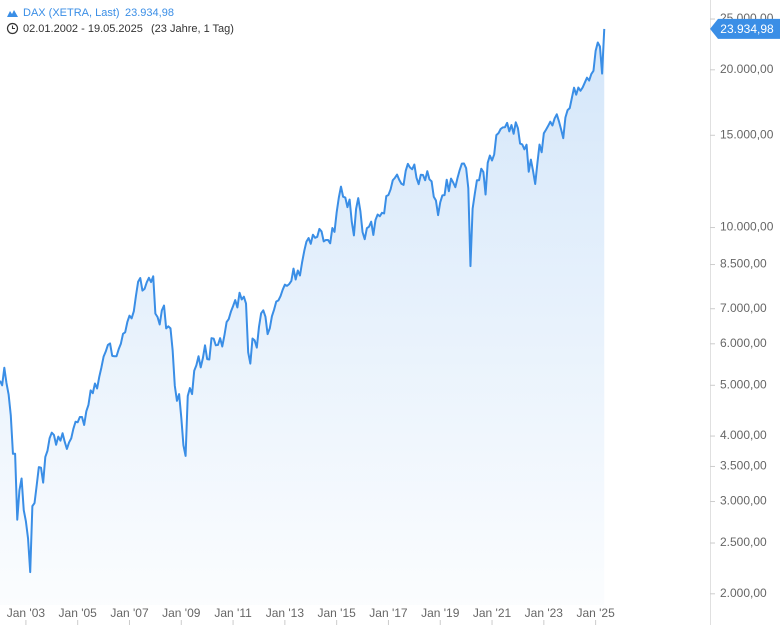  What do you see at coordinates (285, 613) in the screenshot?
I see `x-tick-label: Jan '13` at bounding box center [285, 613].